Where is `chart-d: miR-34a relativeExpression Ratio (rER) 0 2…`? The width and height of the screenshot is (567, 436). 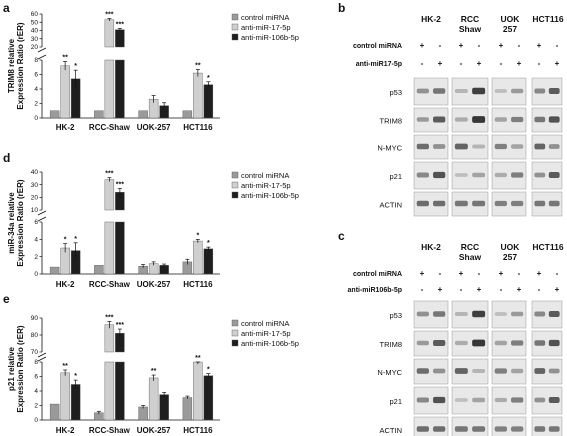 chart-d: miR-34a relativeExpression Ratio (rER) 0 2… is located at coordinates (153, 229).